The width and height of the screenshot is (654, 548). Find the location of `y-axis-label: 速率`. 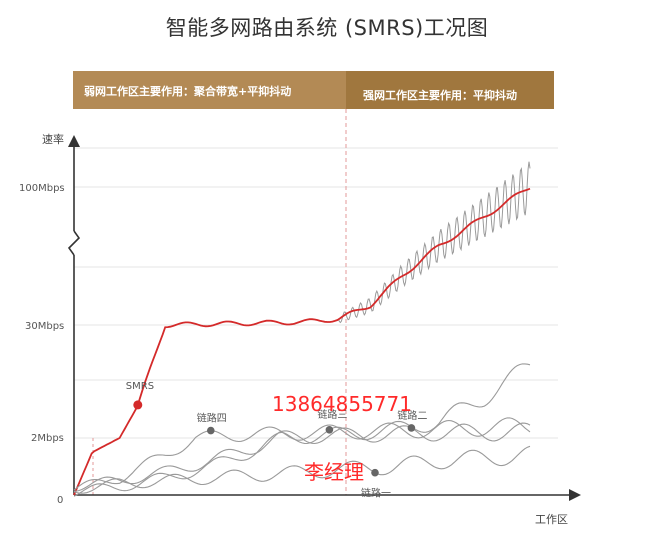

y-axis-label: 速率 is located at coordinates (53, 139).